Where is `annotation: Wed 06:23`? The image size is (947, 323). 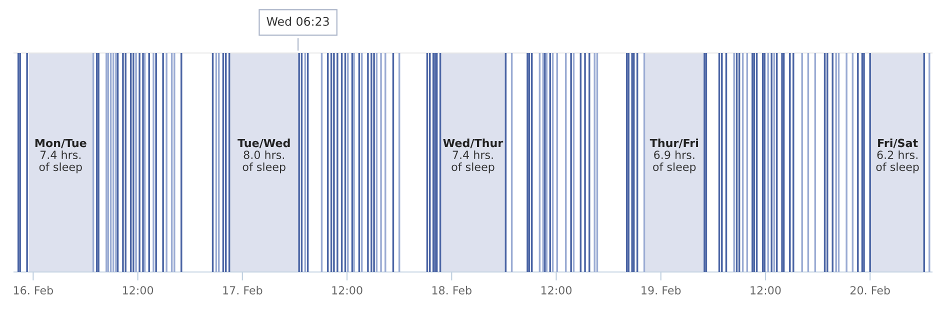 annotation: Wed 06:23 is located at coordinates (297, 21).